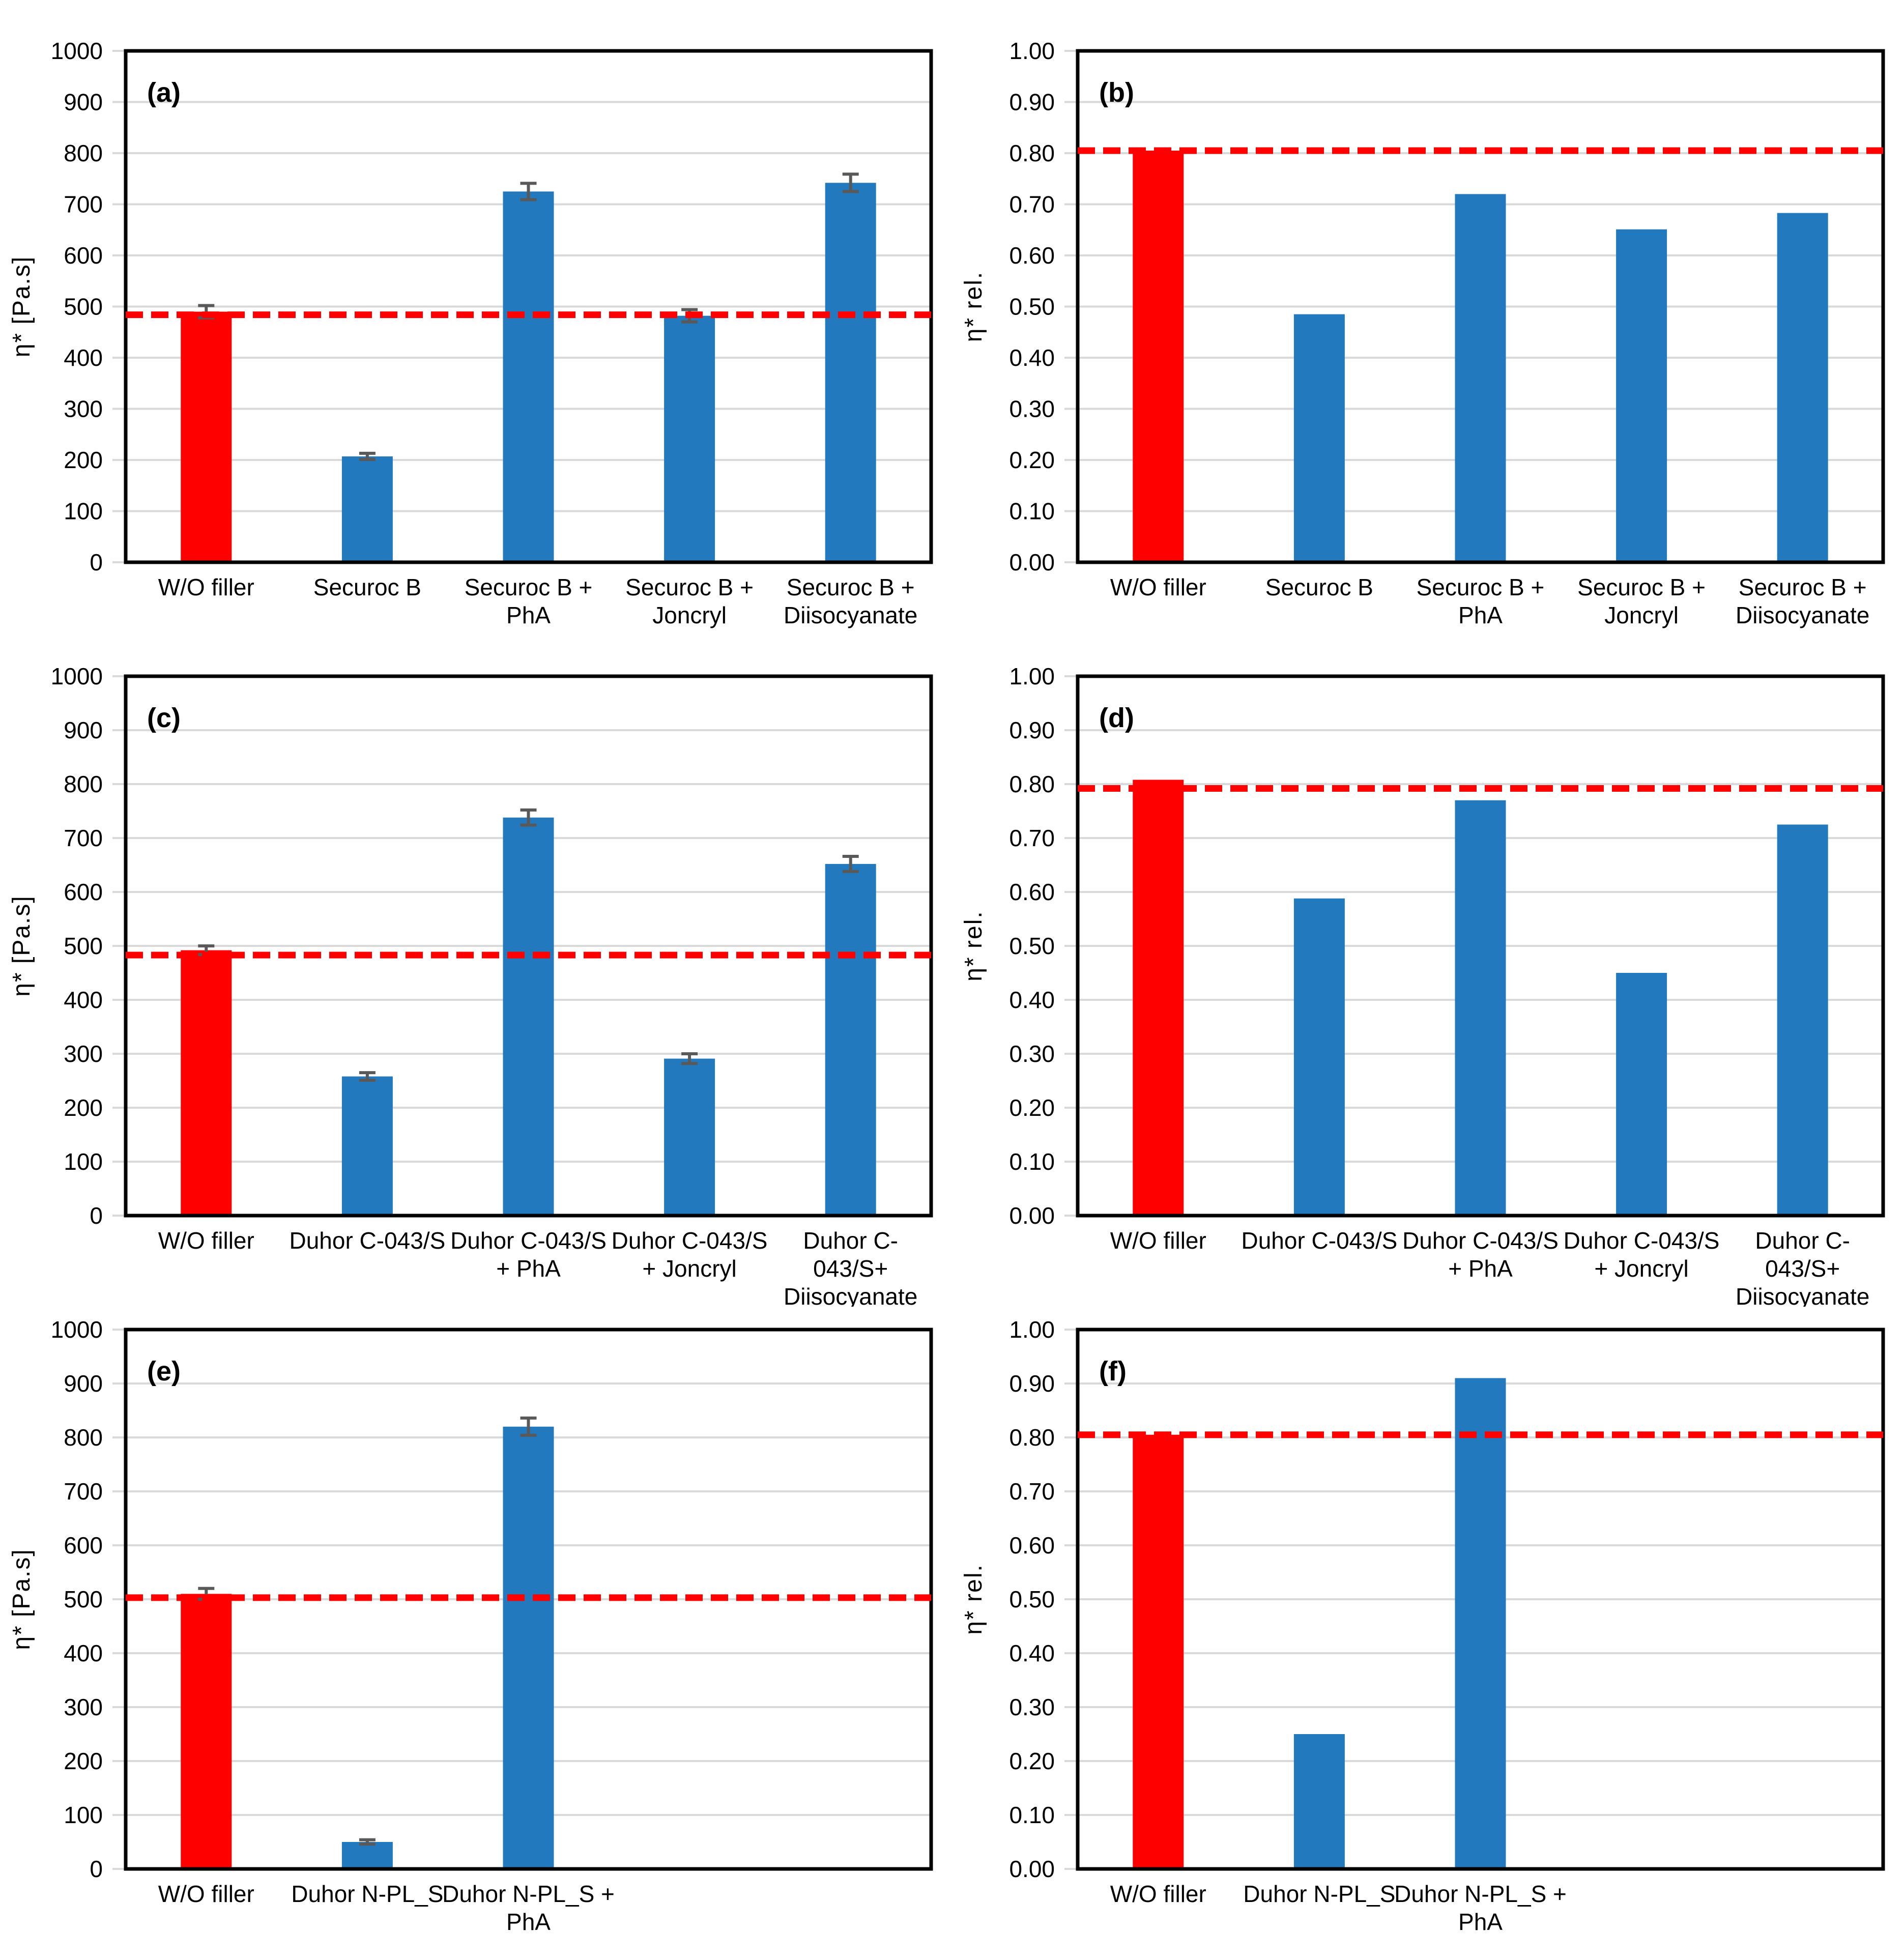 The height and width of the screenshot is (1960, 1904). Describe the element at coordinates (164, 718) in the screenshot. I see `panel-letter: (c)` at that location.